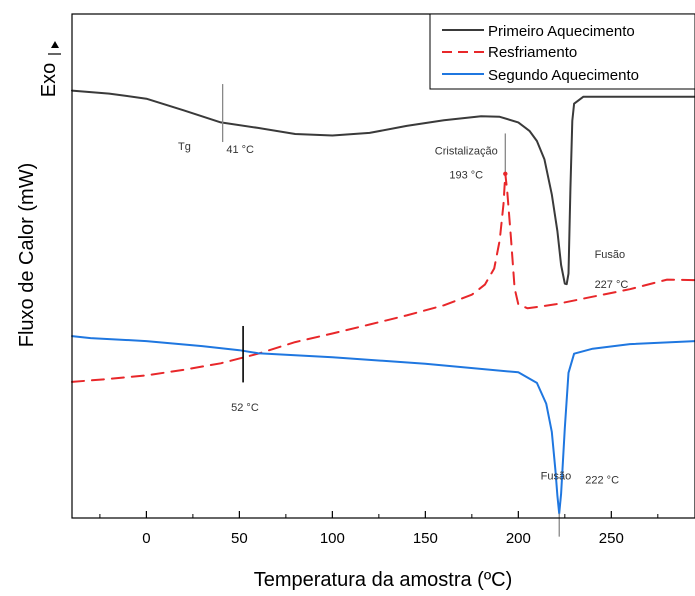  Describe the element at coordinates (332, 538) in the screenshot. I see `x-tick-label: 100` at that location.